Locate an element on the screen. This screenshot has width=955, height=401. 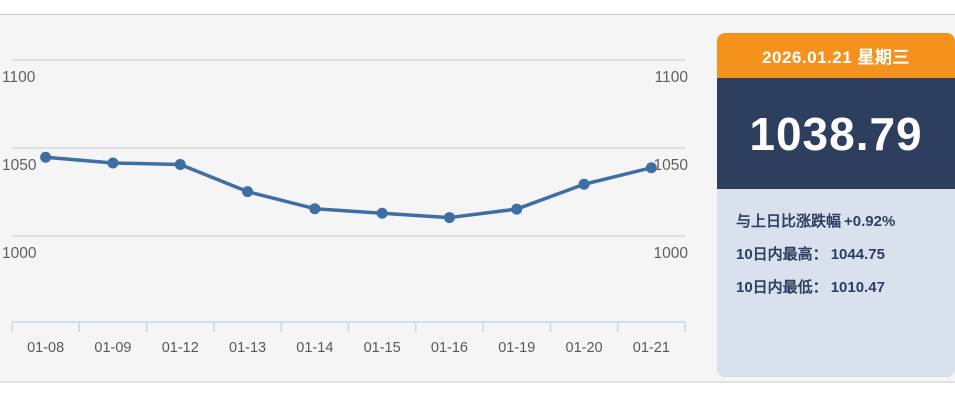
stat-10day-low: 10日内最低： 1010.47 is located at coordinates (840, 288).